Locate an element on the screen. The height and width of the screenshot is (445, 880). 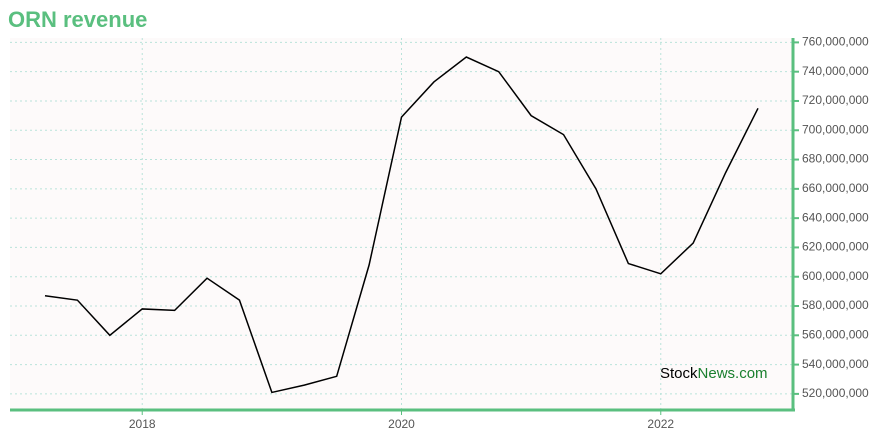
y-tick-label: 700,000,000 is located at coordinates (835, 129).